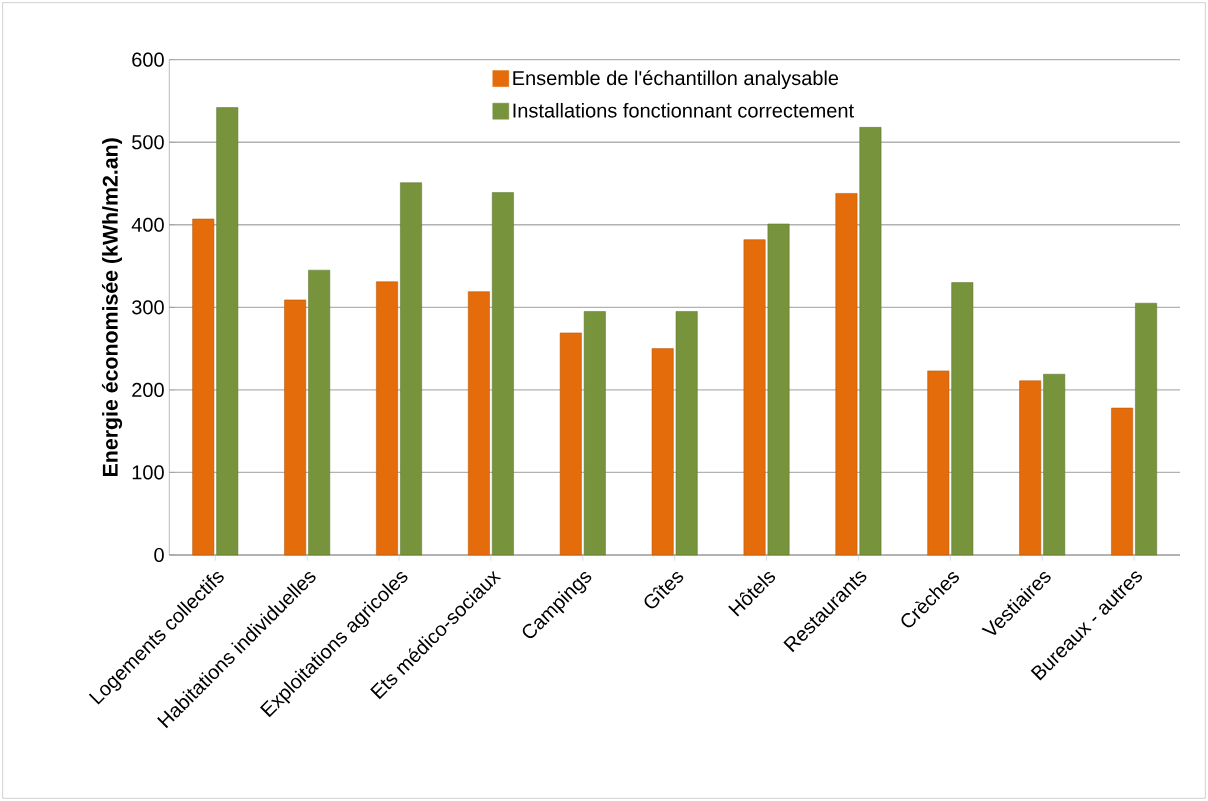 The image size is (1208, 801). Describe the element at coordinates (147, 224) in the screenshot. I see `y-tick-label: 400` at that location.